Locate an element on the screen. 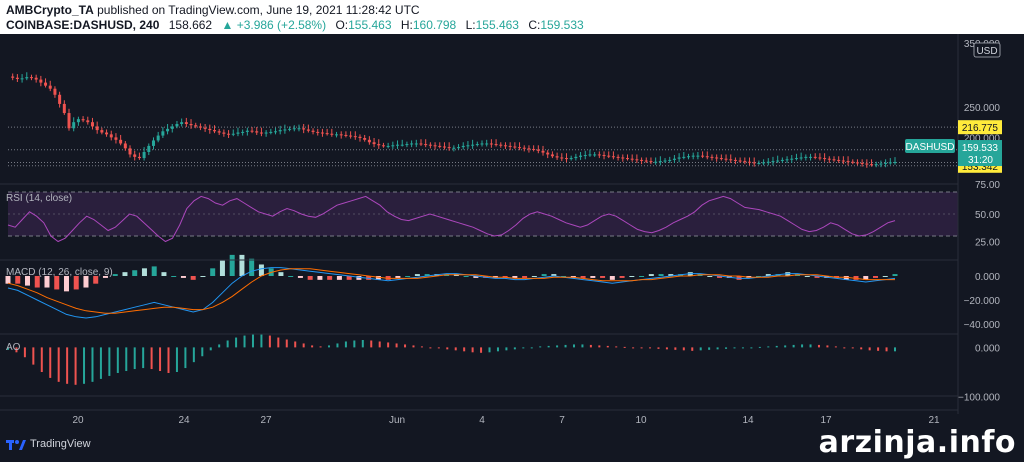  current-price-tag is located at coordinates (980, 153).